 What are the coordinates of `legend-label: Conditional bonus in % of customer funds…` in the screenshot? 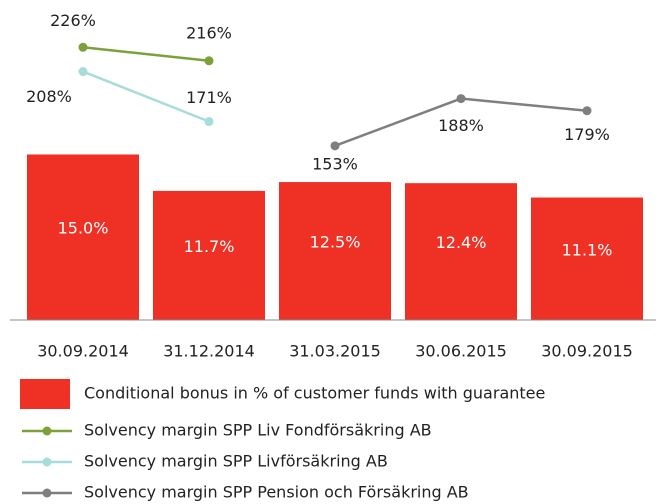 It's located at (314, 393).